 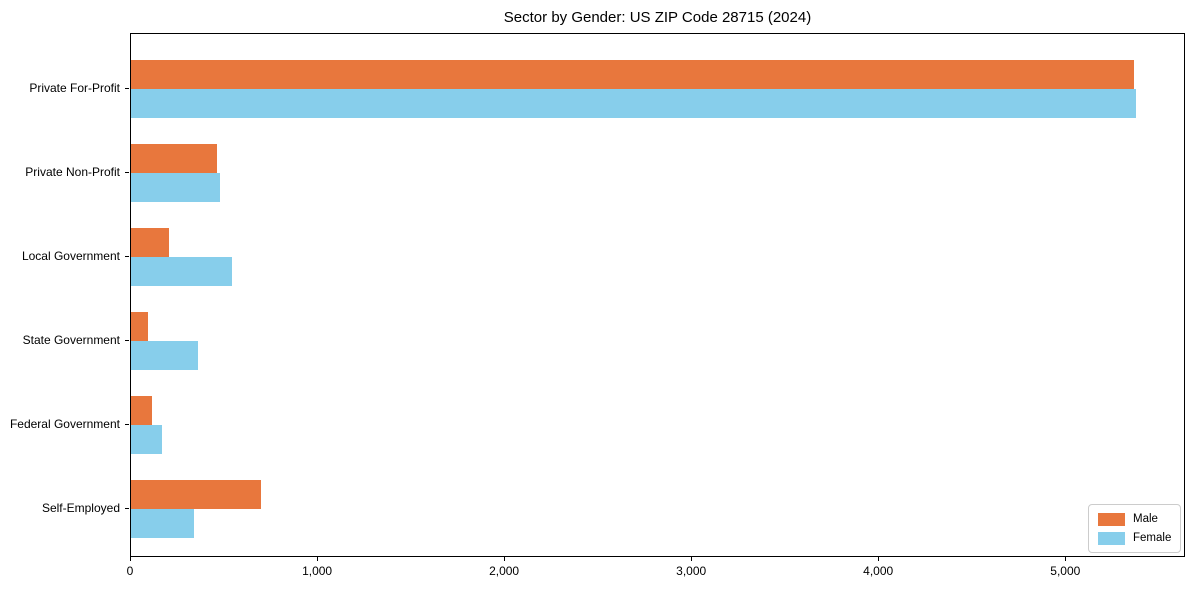 What do you see at coordinates (141, 410) in the screenshot?
I see `bar-male-federal-government` at bounding box center [141, 410].